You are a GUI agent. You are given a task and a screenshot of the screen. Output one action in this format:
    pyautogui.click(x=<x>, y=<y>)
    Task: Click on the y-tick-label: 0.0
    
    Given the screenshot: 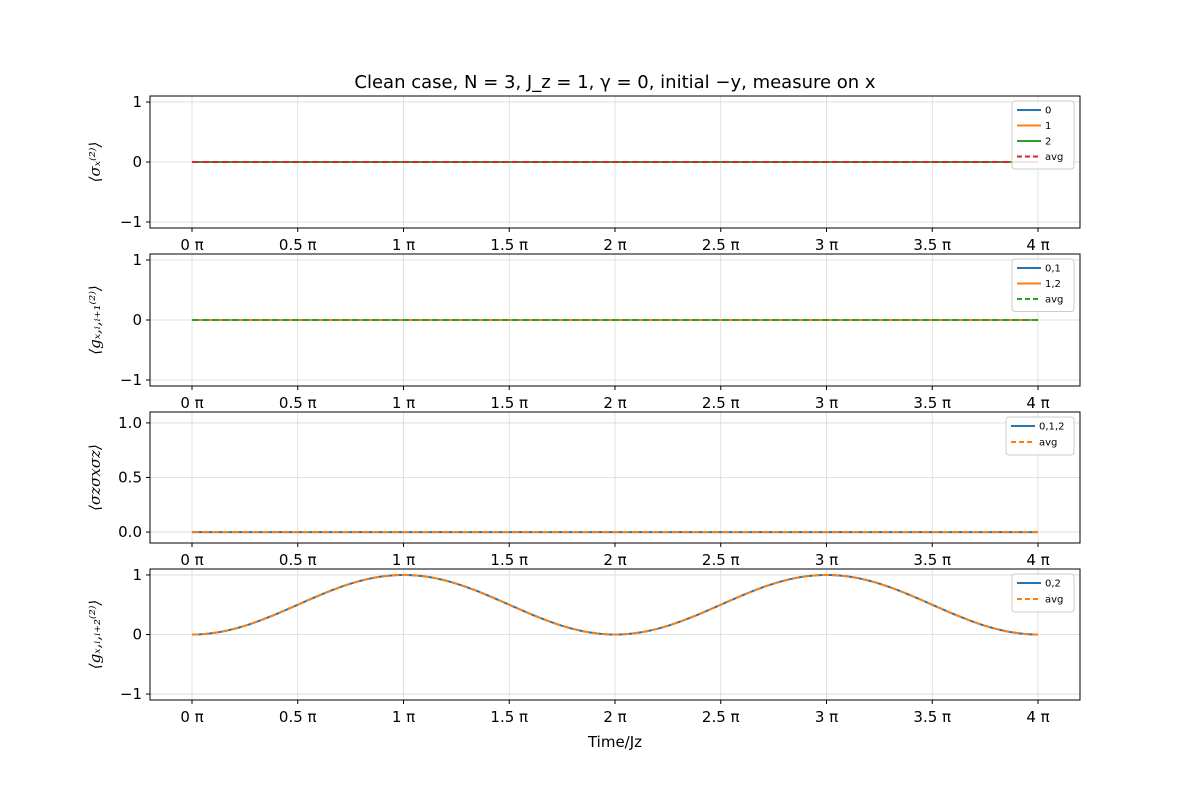 What is the action you would take?
    pyautogui.click(x=130, y=532)
    